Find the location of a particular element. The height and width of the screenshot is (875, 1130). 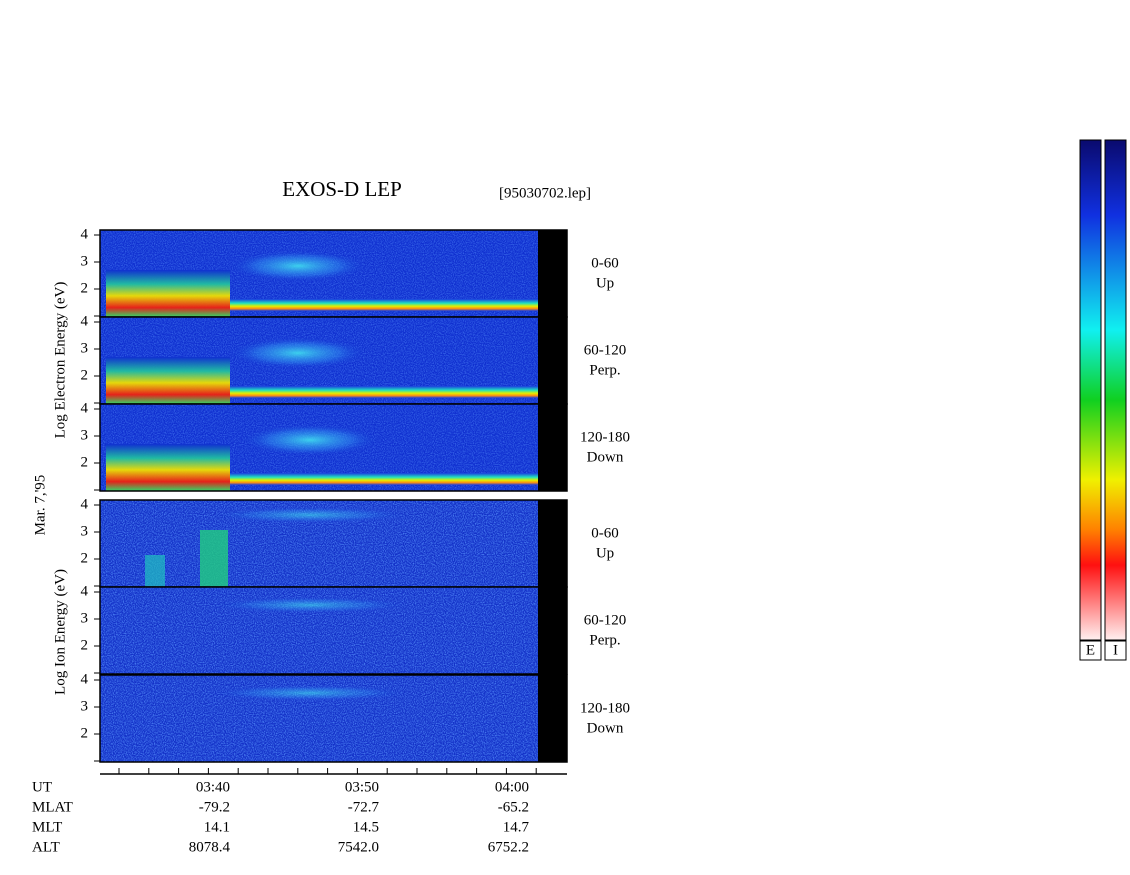

time-tick-label: 03:50 is located at coordinates (362, 787).